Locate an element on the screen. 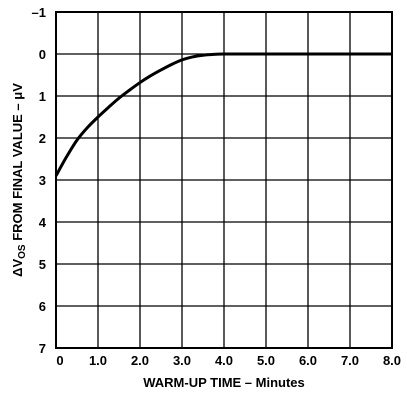  x-tick-label: 2.0 is located at coordinates (140, 360).